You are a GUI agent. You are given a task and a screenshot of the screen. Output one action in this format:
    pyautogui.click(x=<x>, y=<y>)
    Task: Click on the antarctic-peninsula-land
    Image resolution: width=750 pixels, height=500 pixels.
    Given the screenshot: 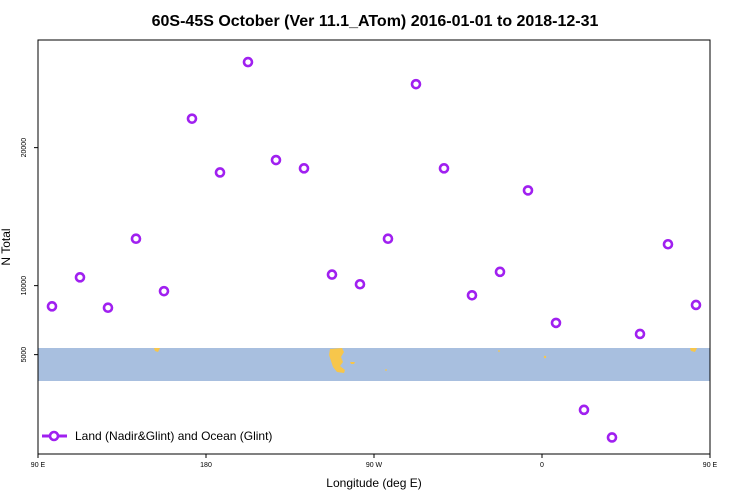 What is the action you would take?
    pyautogui.click(x=337, y=360)
    